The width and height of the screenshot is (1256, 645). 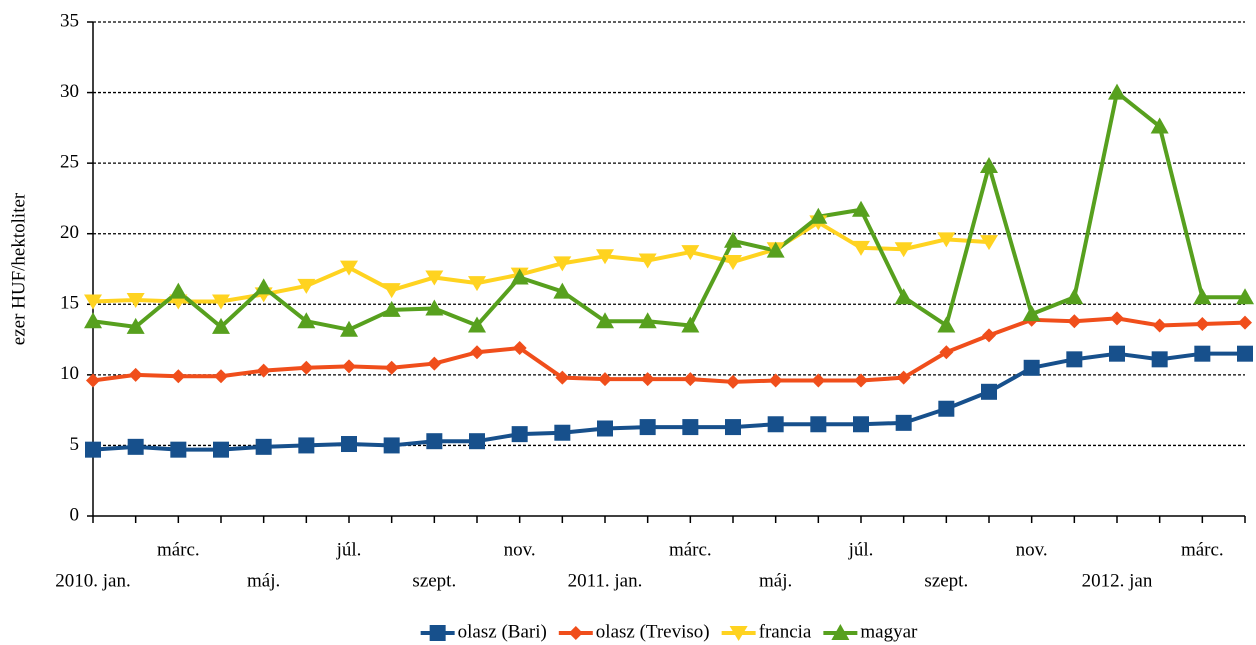 I want to click on y-tick-label: 25, so click(x=69, y=162).